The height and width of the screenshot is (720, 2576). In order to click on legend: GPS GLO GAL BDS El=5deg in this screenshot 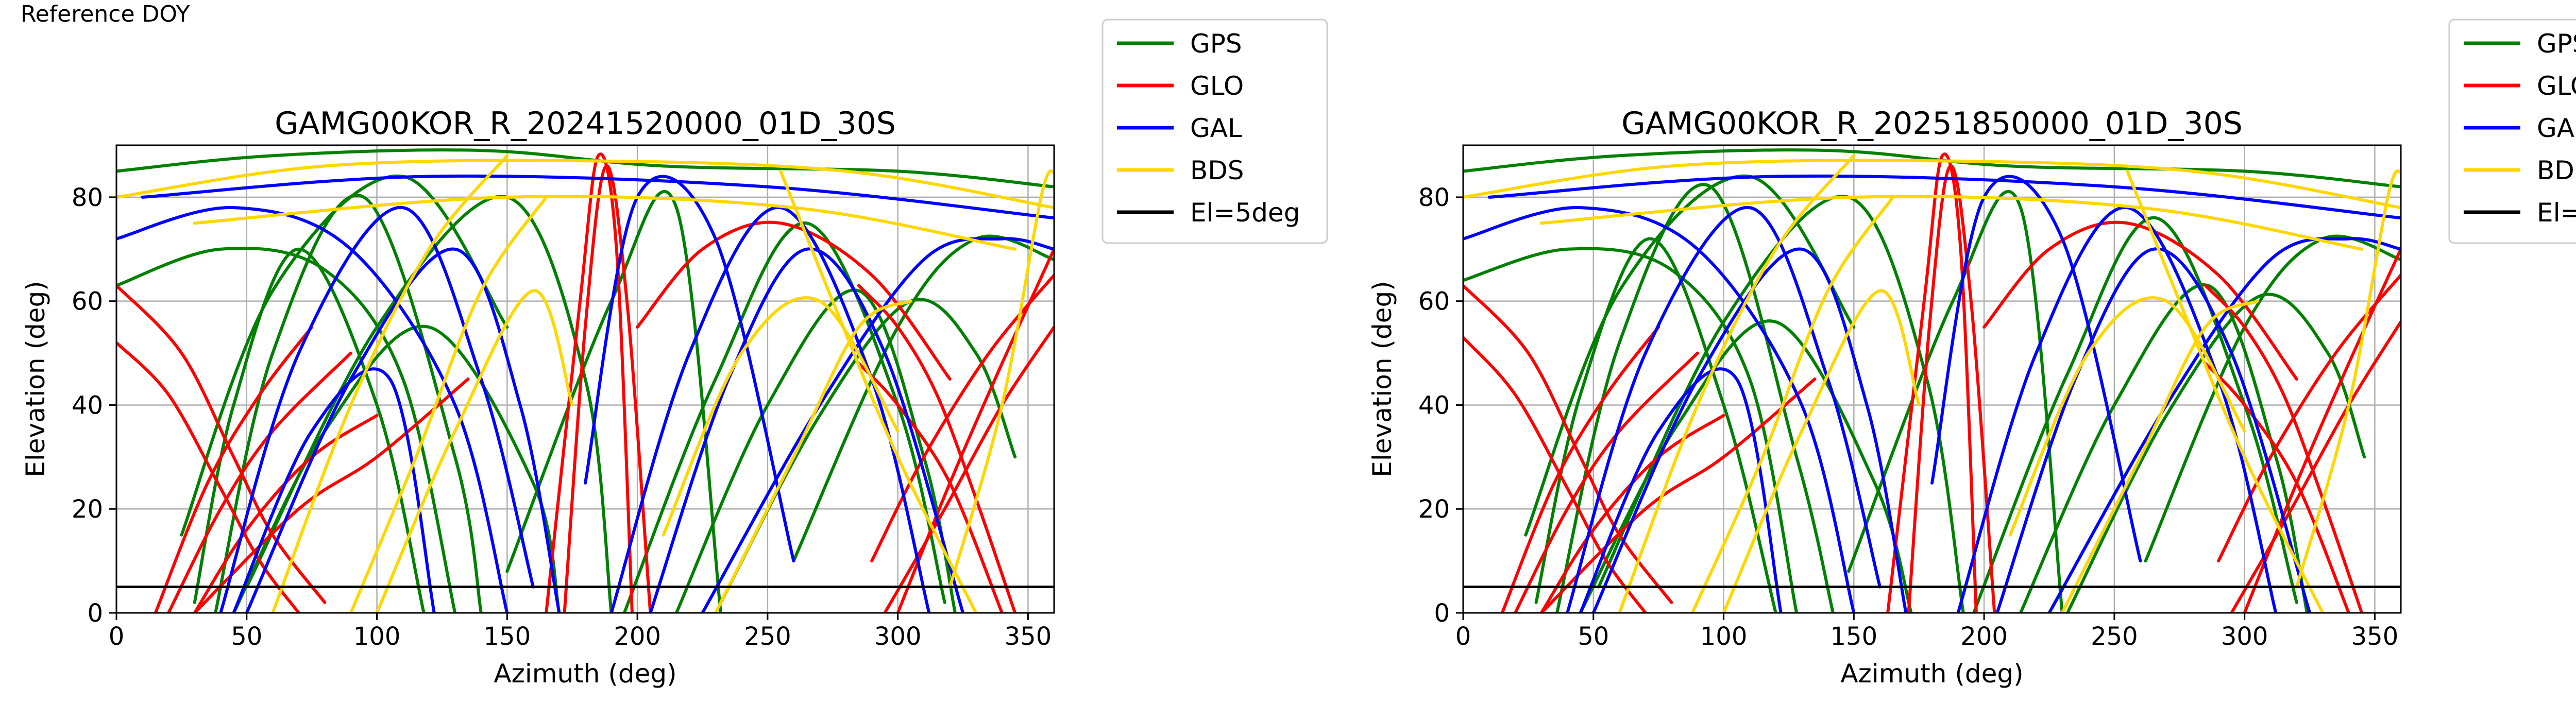, I will do `click(2512, 131)`.